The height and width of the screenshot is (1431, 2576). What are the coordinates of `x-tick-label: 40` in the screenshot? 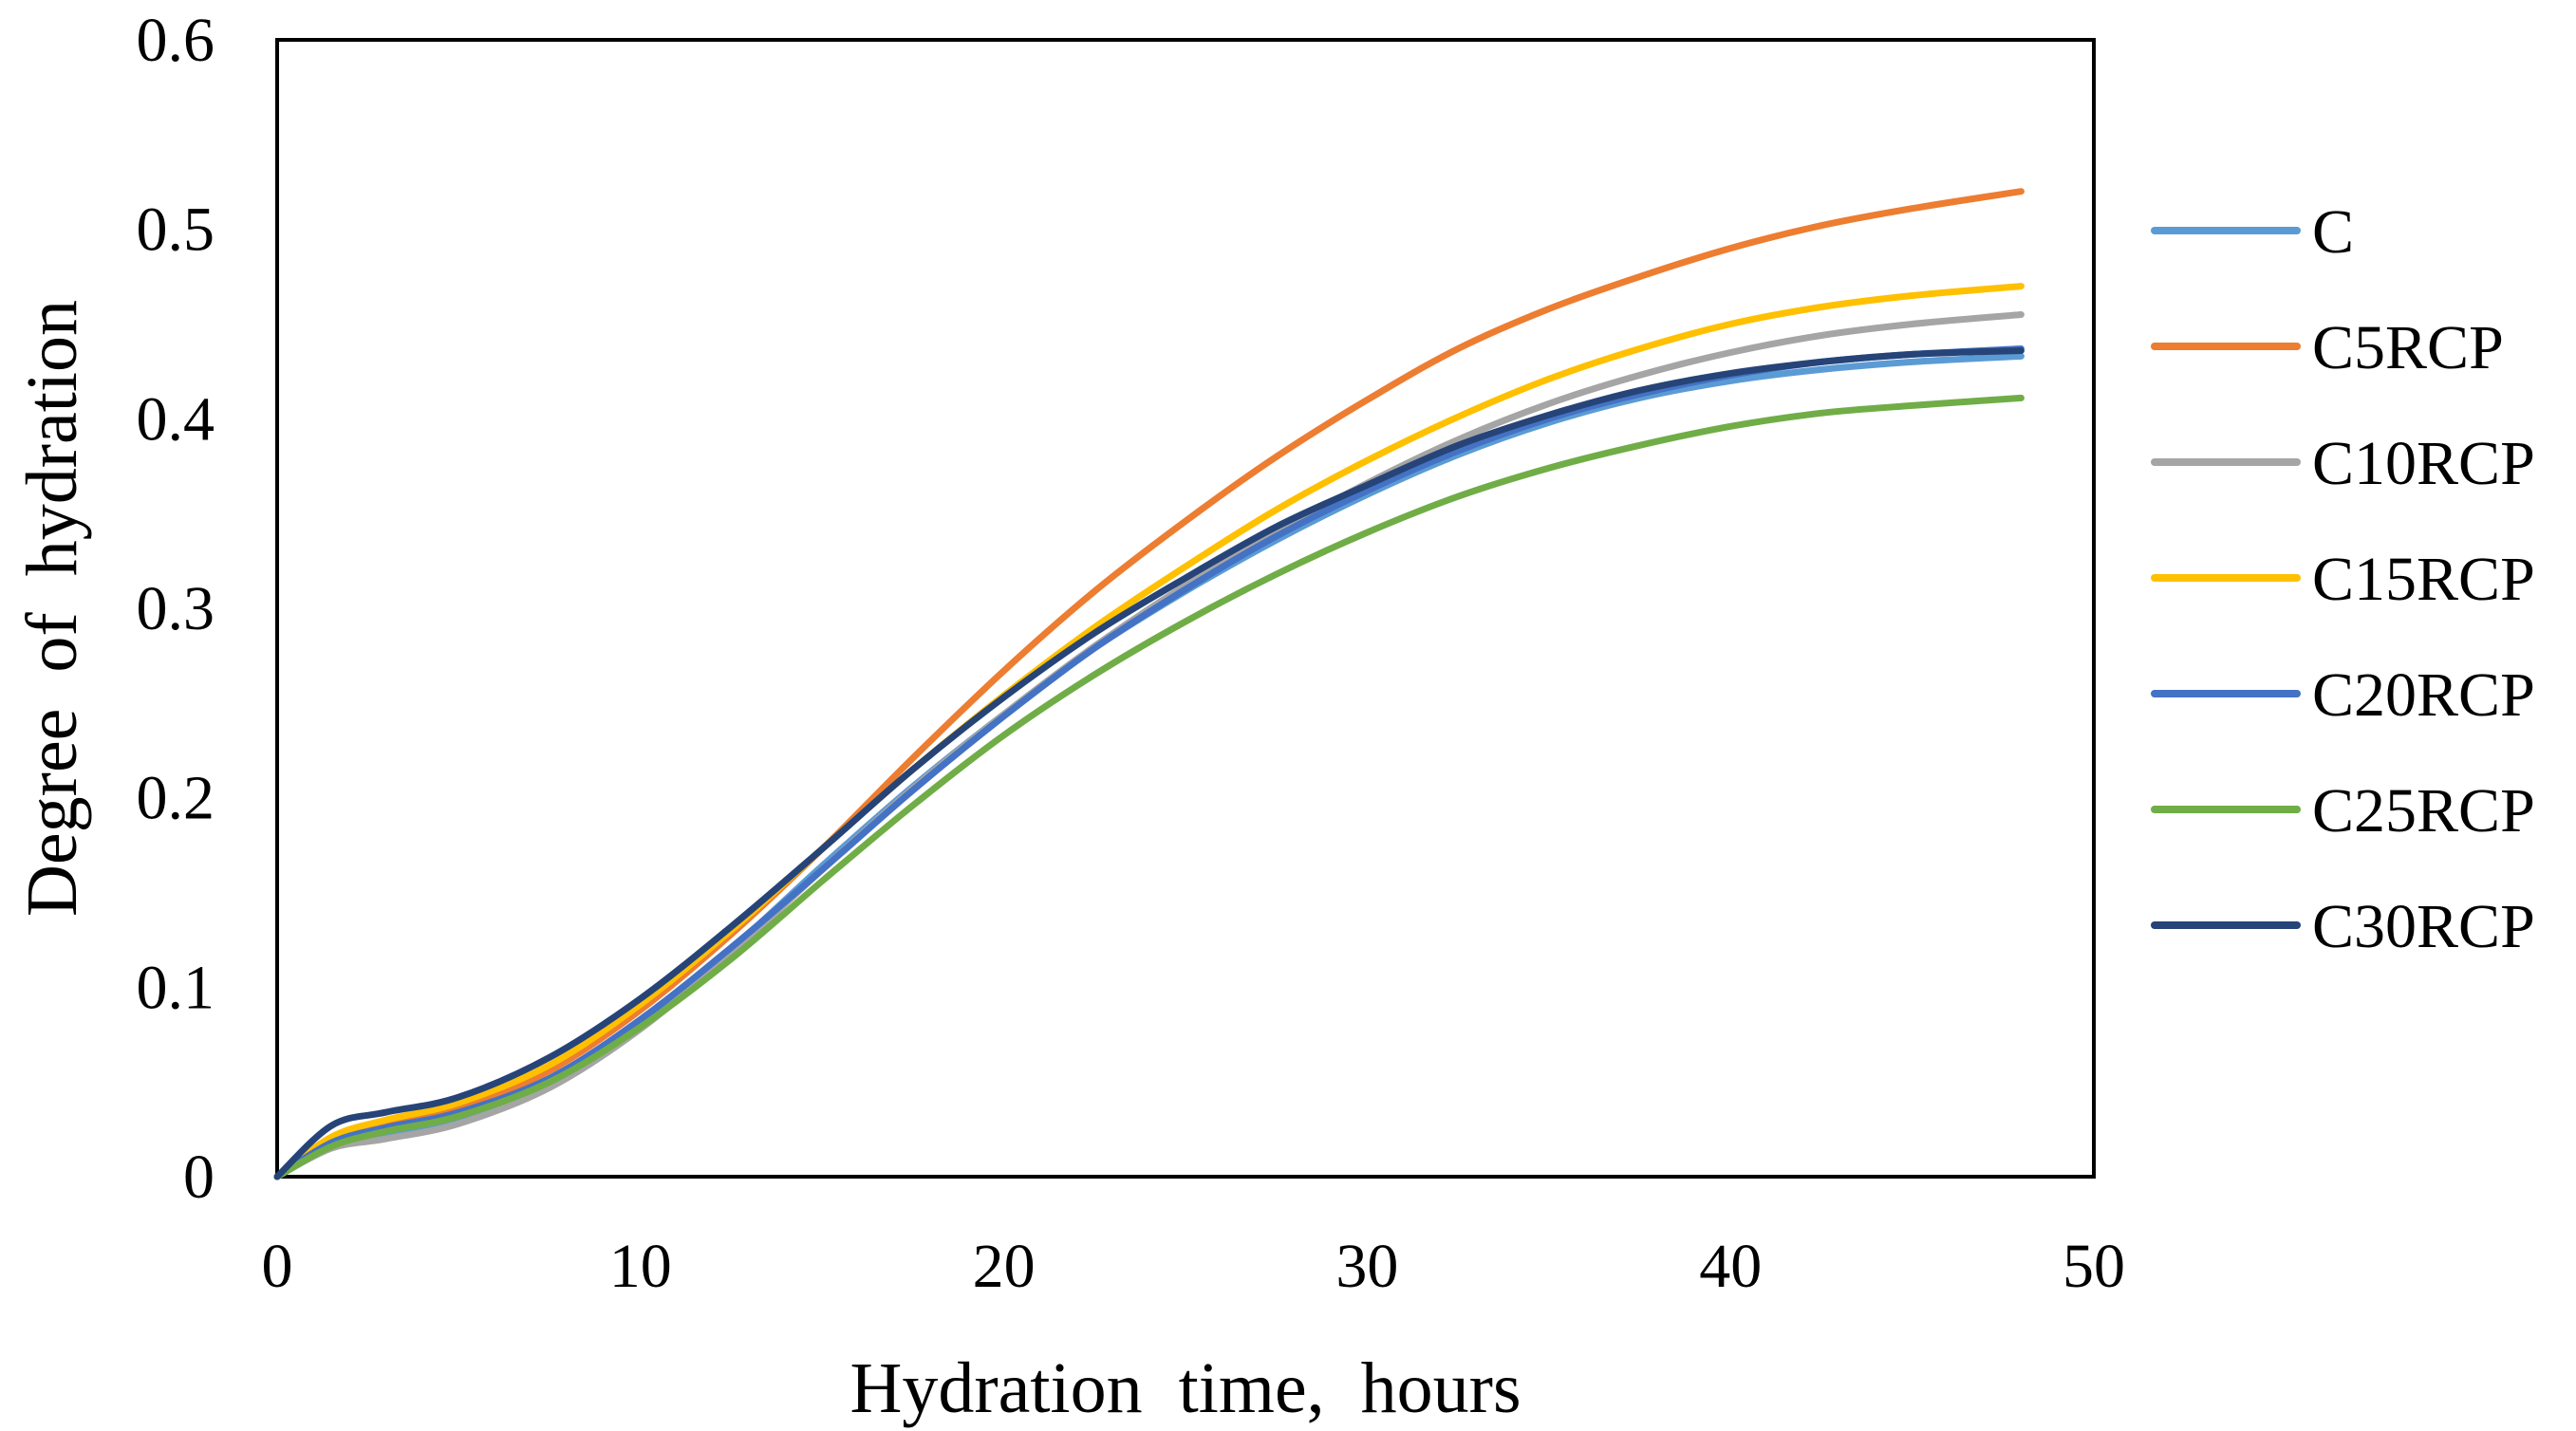 It's located at (1730, 1266).